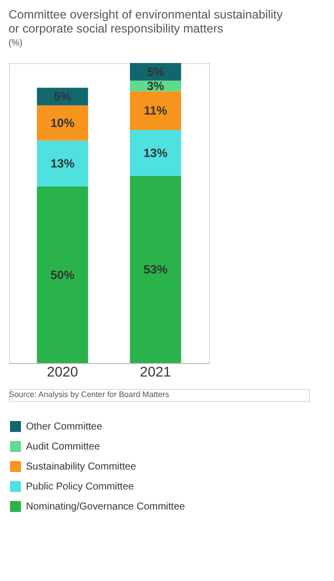 The height and width of the screenshot is (581, 334). Describe the element at coordinates (81, 467) in the screenshot. I see `legend-label: Sustainability Committee` at that location.